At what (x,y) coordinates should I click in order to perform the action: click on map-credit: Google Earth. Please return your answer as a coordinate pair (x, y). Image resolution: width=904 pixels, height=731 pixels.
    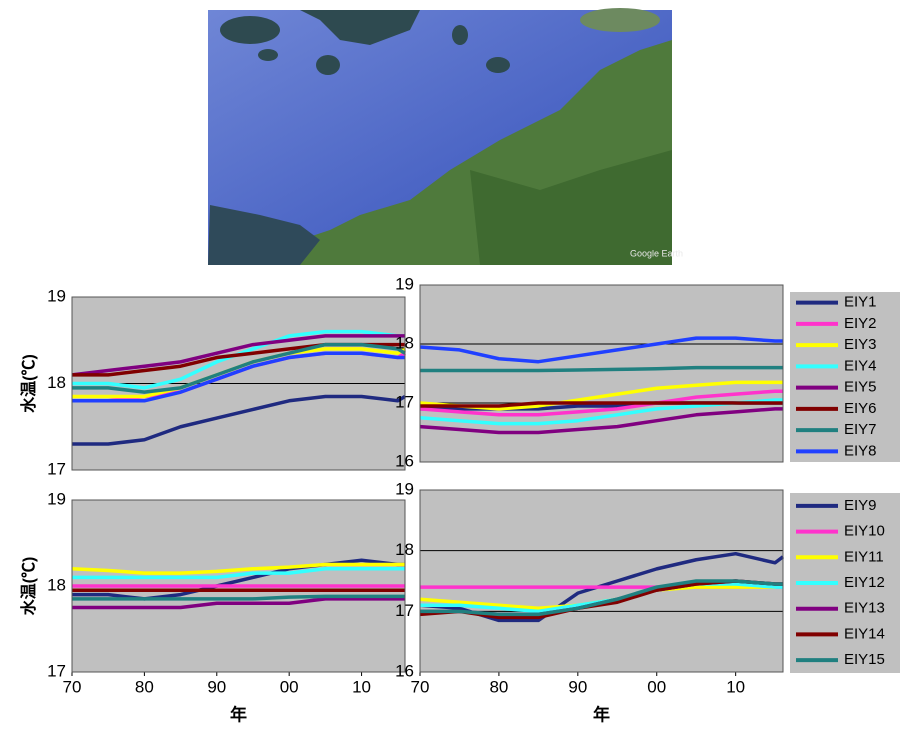
    Looking at the image, I should click on (656, 253).